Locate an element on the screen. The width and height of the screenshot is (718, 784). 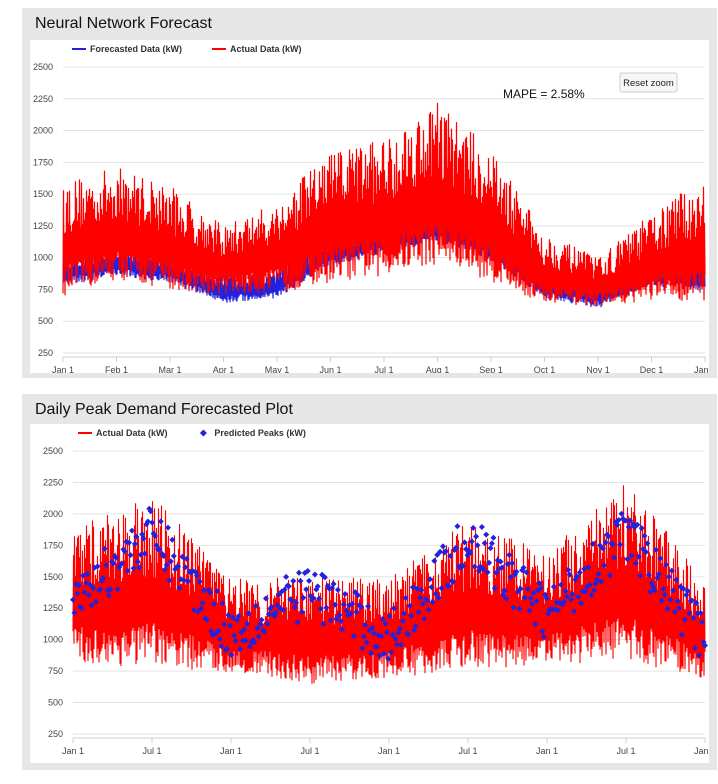
x-tick-label: Sep 1 is located at coordinates (491, 369).